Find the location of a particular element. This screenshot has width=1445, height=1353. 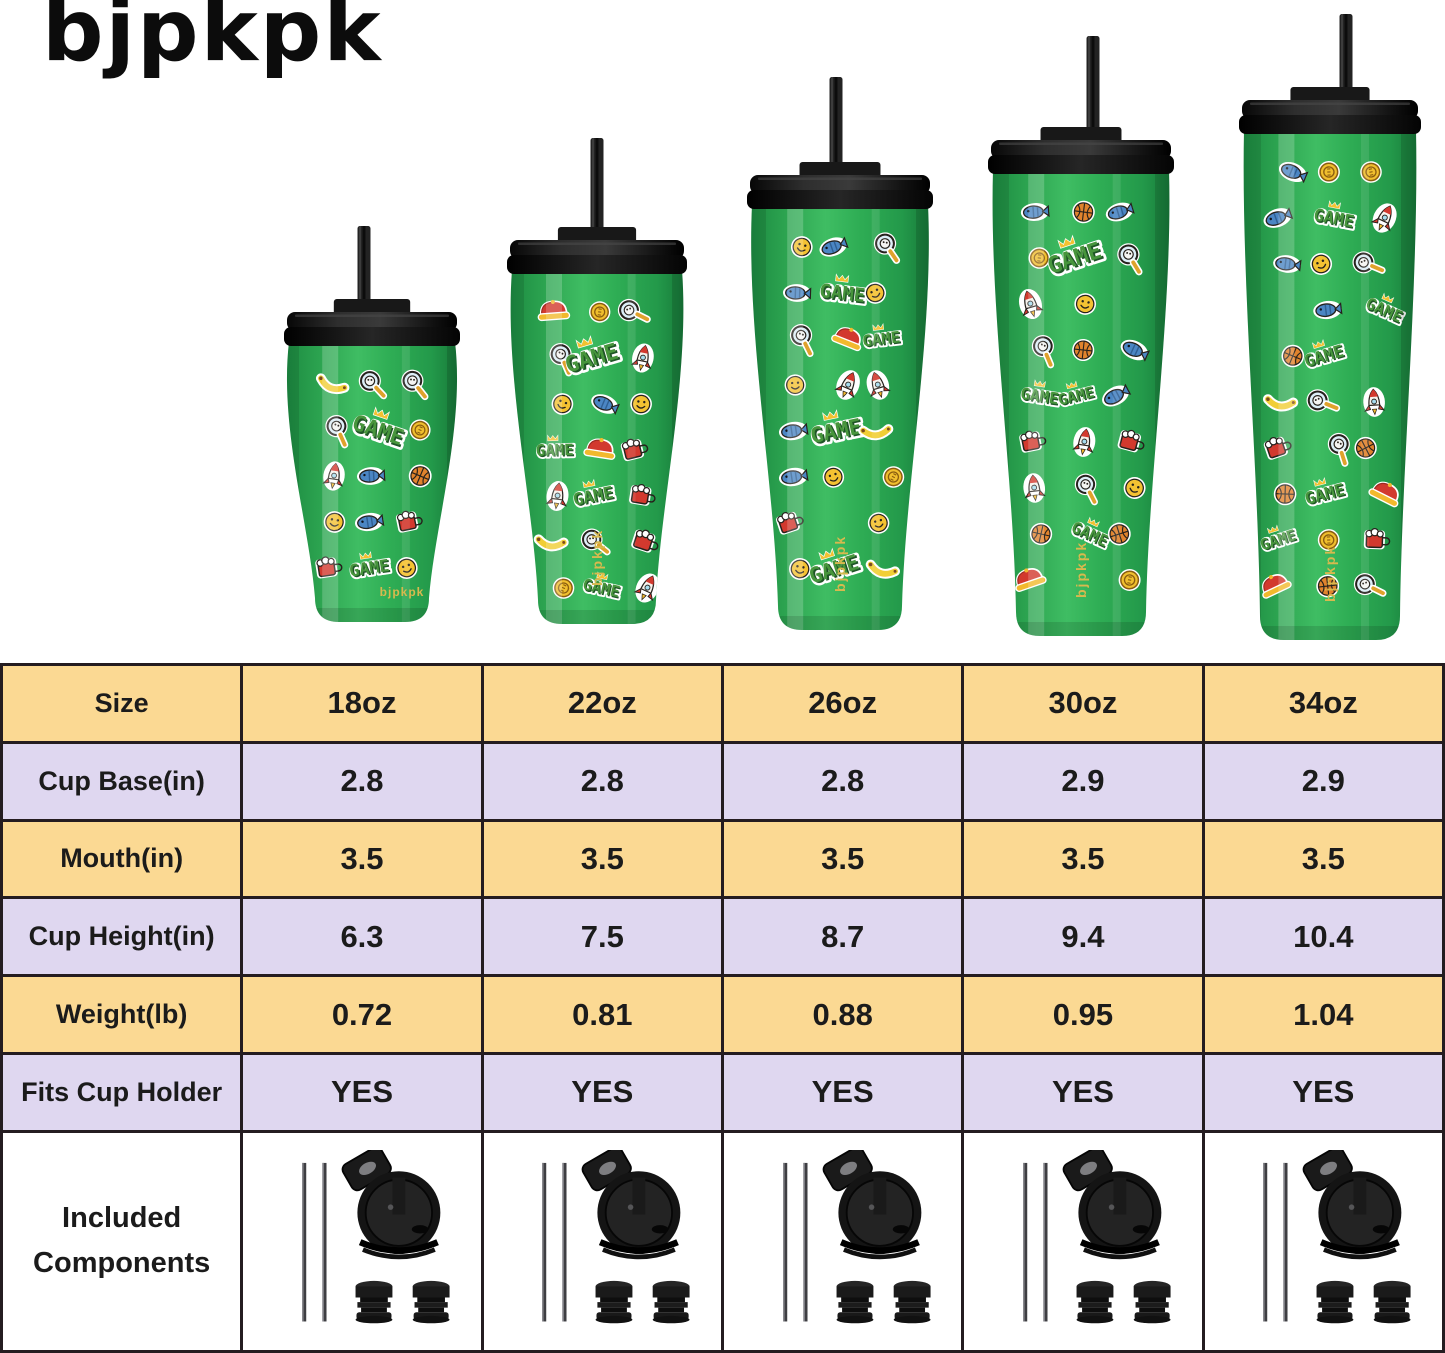

table-row-cup-height: Cup Height(in) 6.3 7.5 8.7 9.4 10.4 is located at coordinates (722, 937).